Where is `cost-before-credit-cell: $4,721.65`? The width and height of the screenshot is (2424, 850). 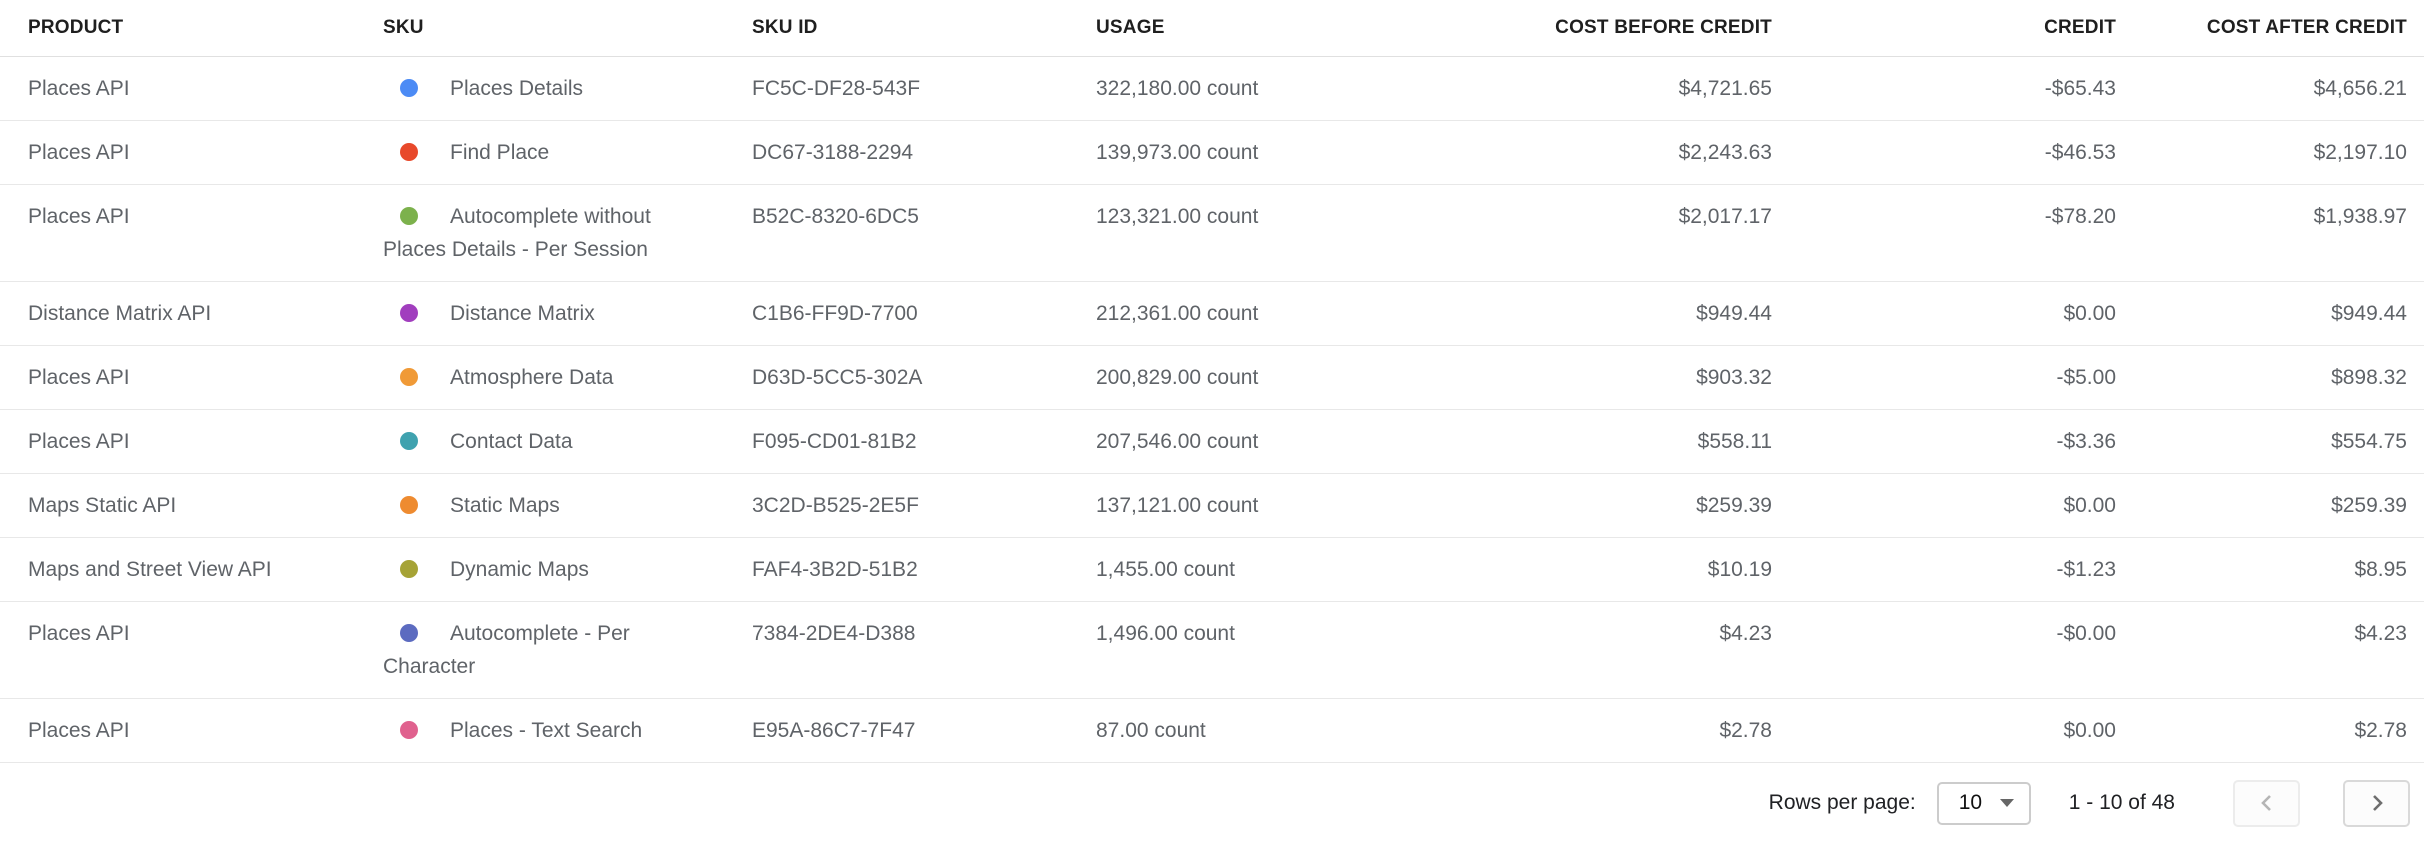 cost-before-credit-cell: $4,721.65 is located at coordinates (1602, 88).